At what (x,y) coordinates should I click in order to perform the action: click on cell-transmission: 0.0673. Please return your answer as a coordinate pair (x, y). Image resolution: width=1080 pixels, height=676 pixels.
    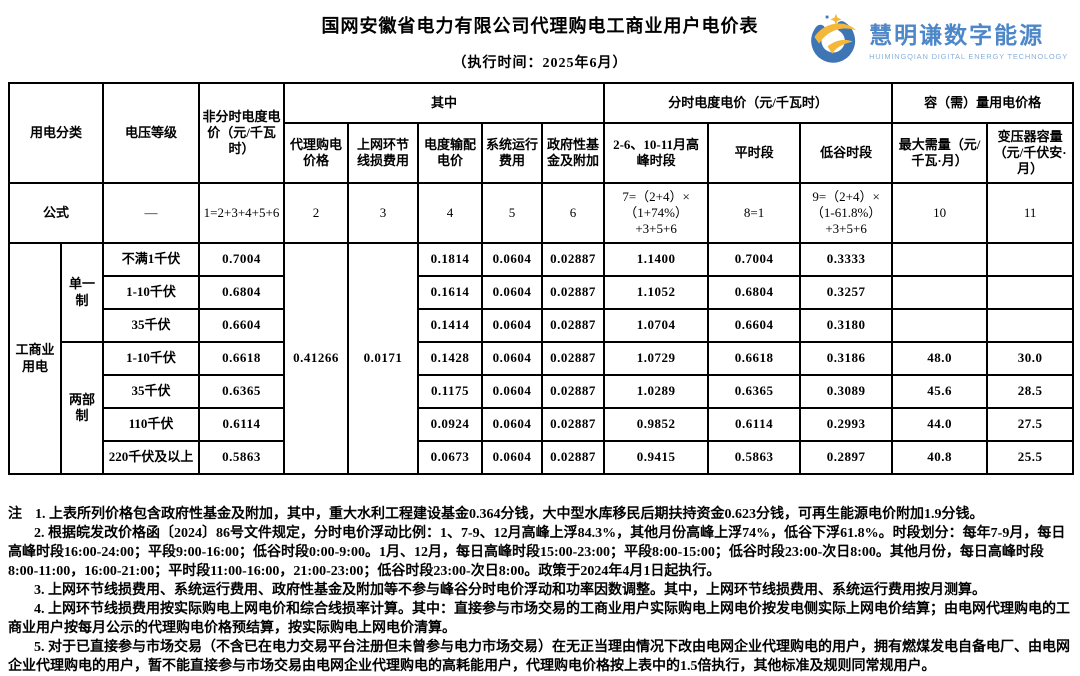
    Looking at the image, I should click on (450, 457).